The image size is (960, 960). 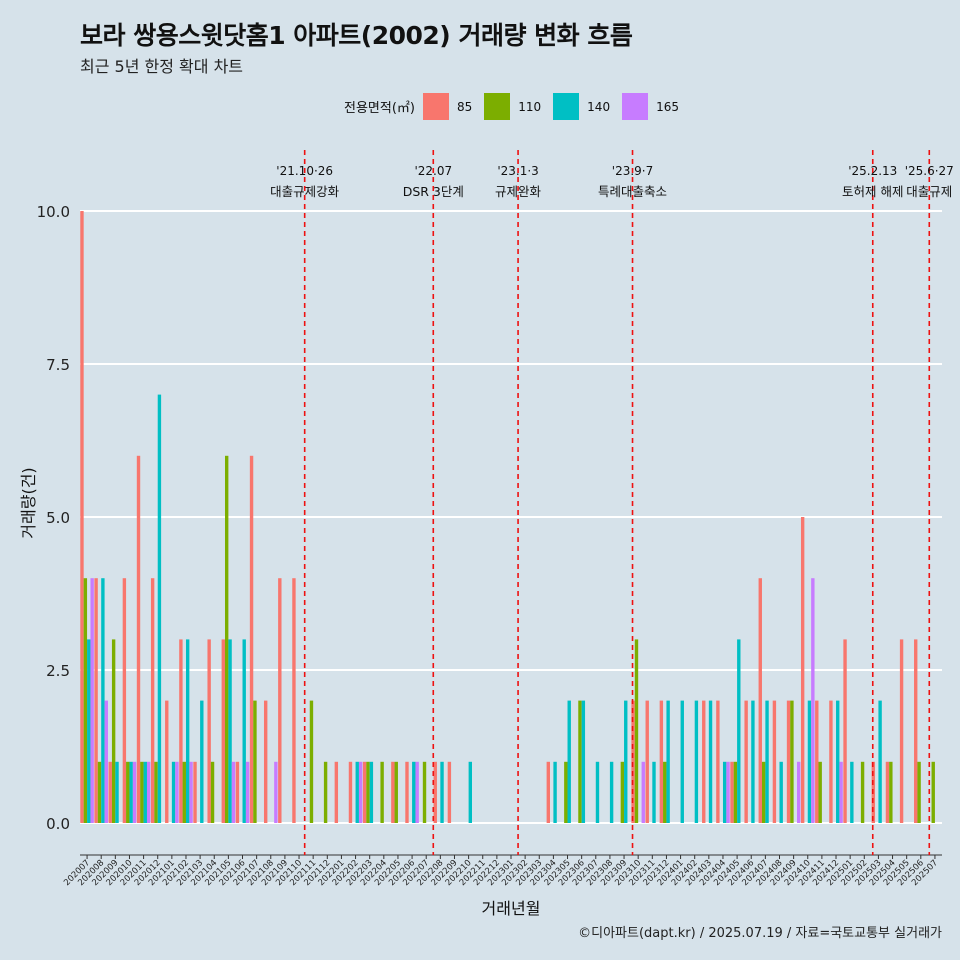 What do you see at coordinates (632, 171) in the screenshot?
I see `event-date-label: '23.9·7` at bounding box center [632, 171].